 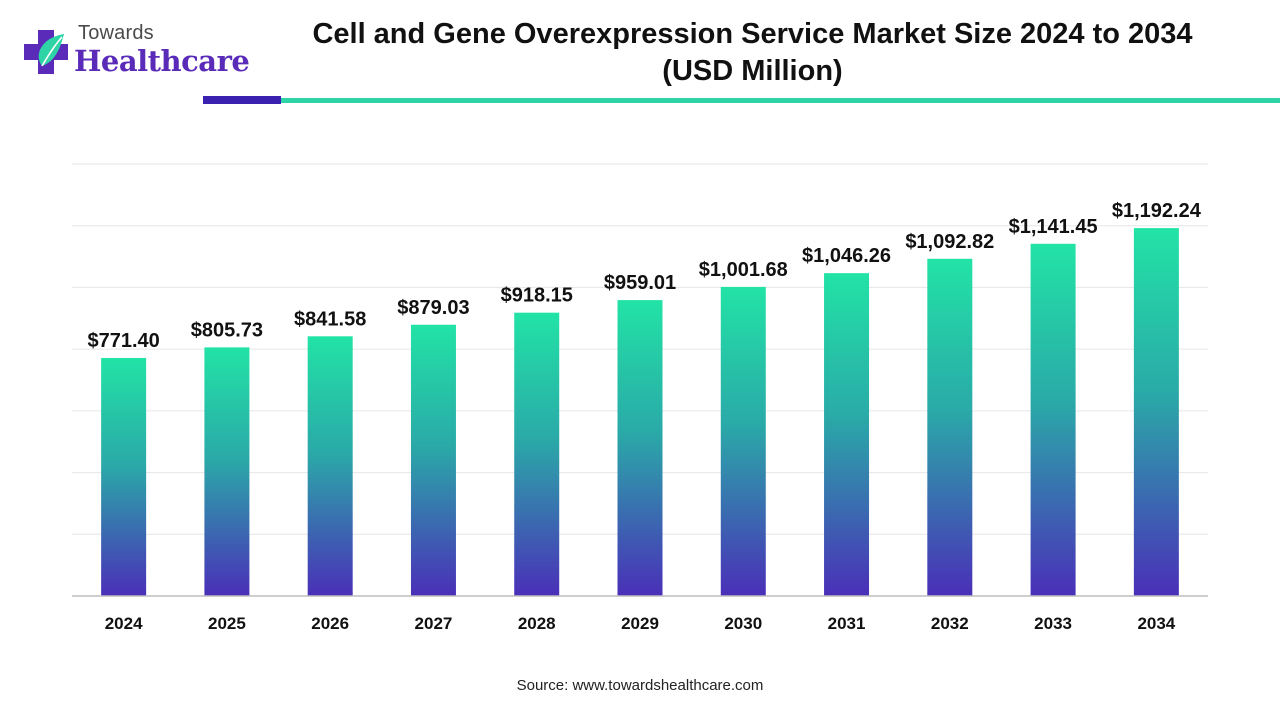 What do you see at coordinates (1157, 211) in the screenshot?
I see `data-label-2034: $1,192.24` at bounding box center [1157, 211].